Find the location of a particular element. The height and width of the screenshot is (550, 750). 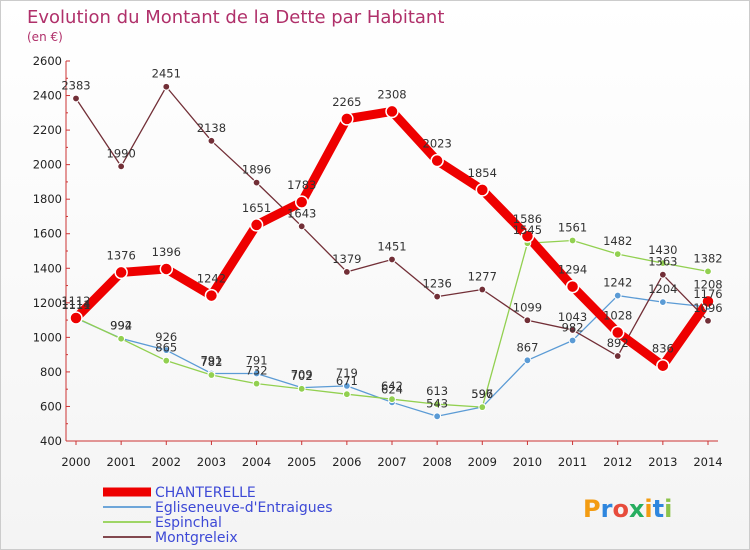

data-label: 1896 is located at coordinates (256, 170).